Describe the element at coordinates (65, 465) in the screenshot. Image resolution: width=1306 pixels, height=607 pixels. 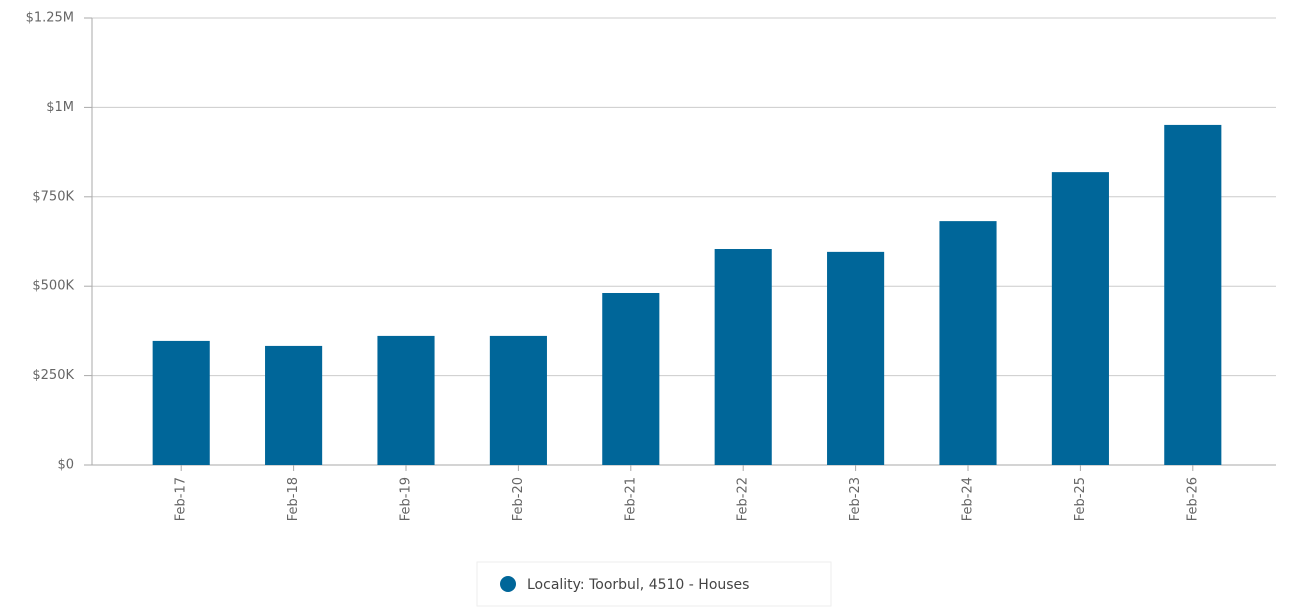
I see `y-tick-label: $0` at that location.